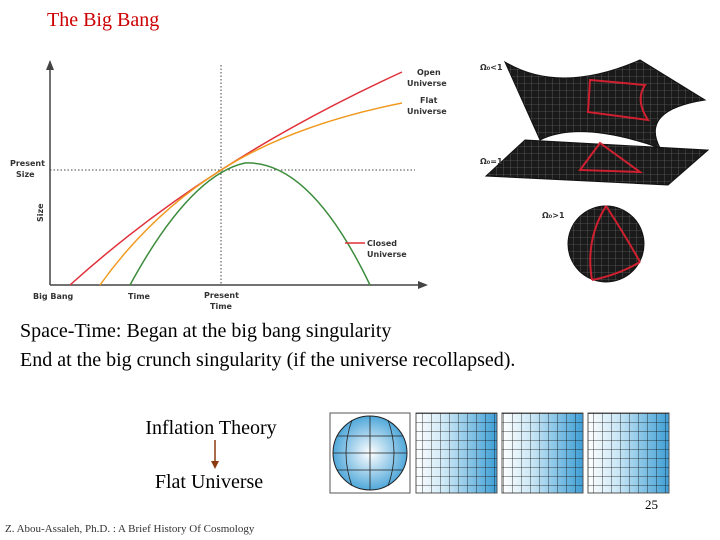  Describe the element at coordinates (491, 67) in the screenshot. I see `omega-label: Ω₀<1` at that location.